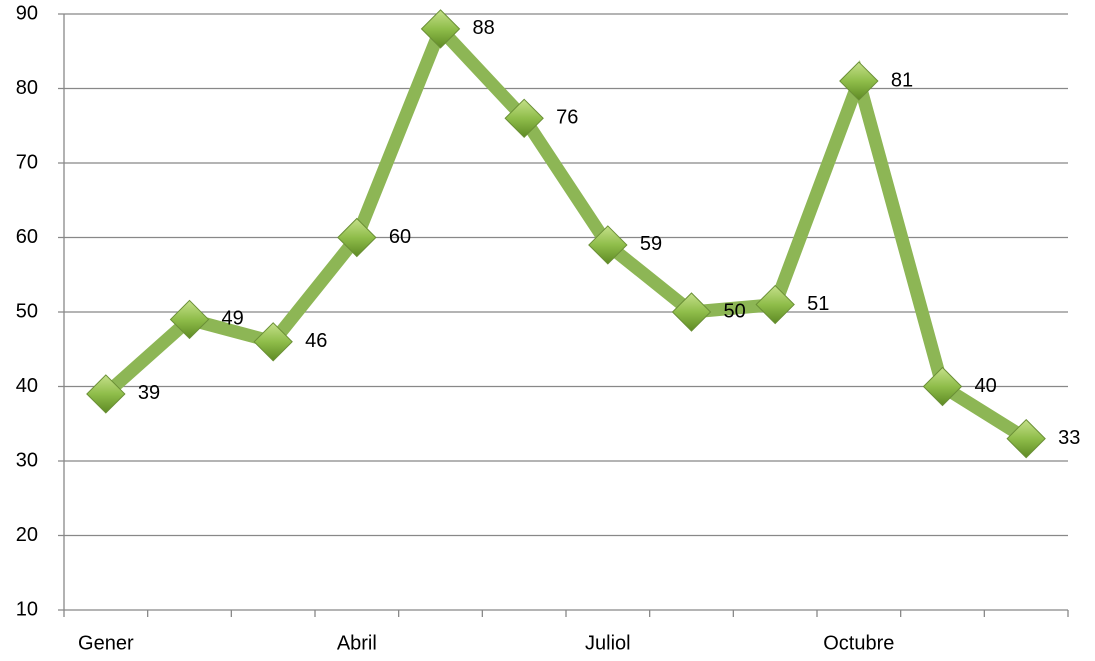 The height and width of the screenshot is (661, 1095). What do you see at coordinates (1069, 438) in the screenshot?
I see `data-label: 33` at bounding box center [1069, 438].